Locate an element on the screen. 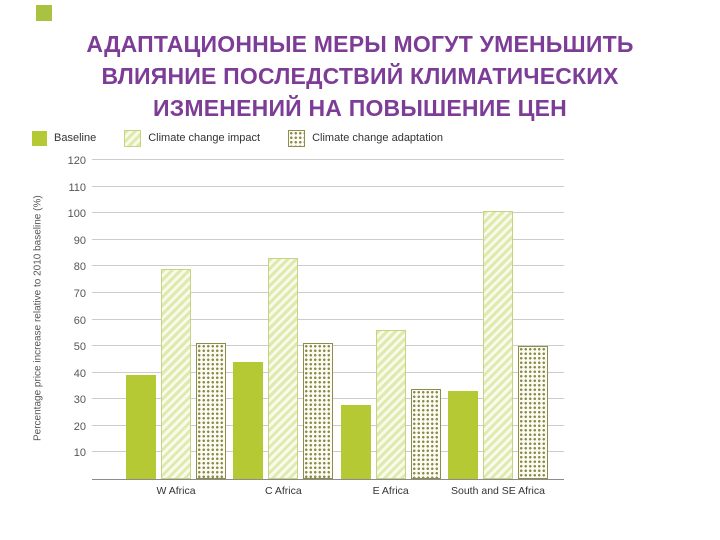 This screenshot has height=540, width=720. legend-label: Climate change impact is located at coordinates (204, 138).